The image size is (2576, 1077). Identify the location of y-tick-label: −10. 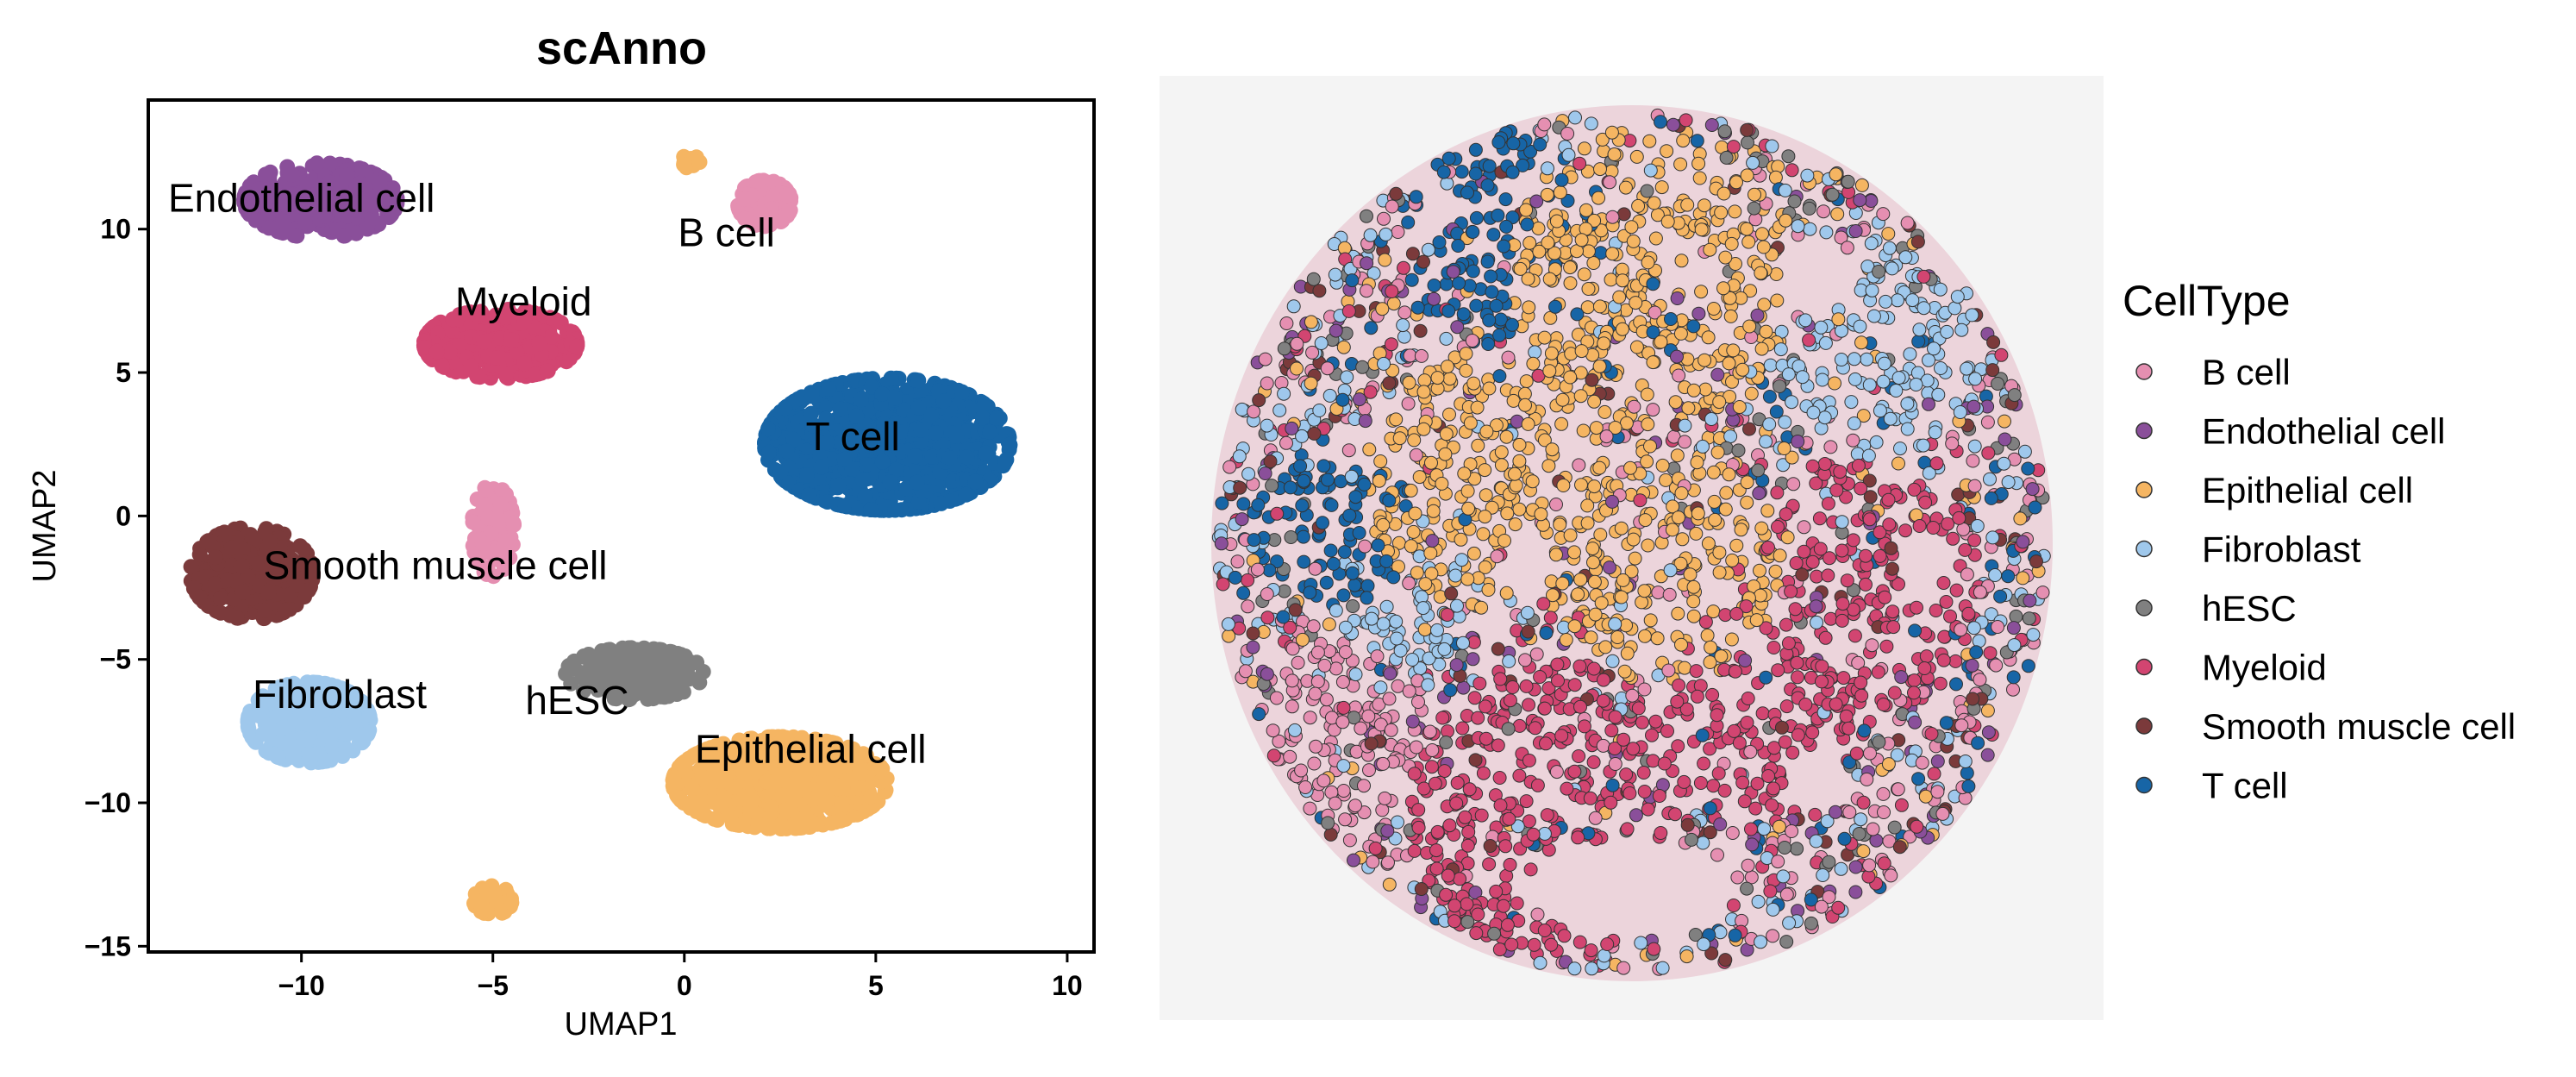
(108, 802).